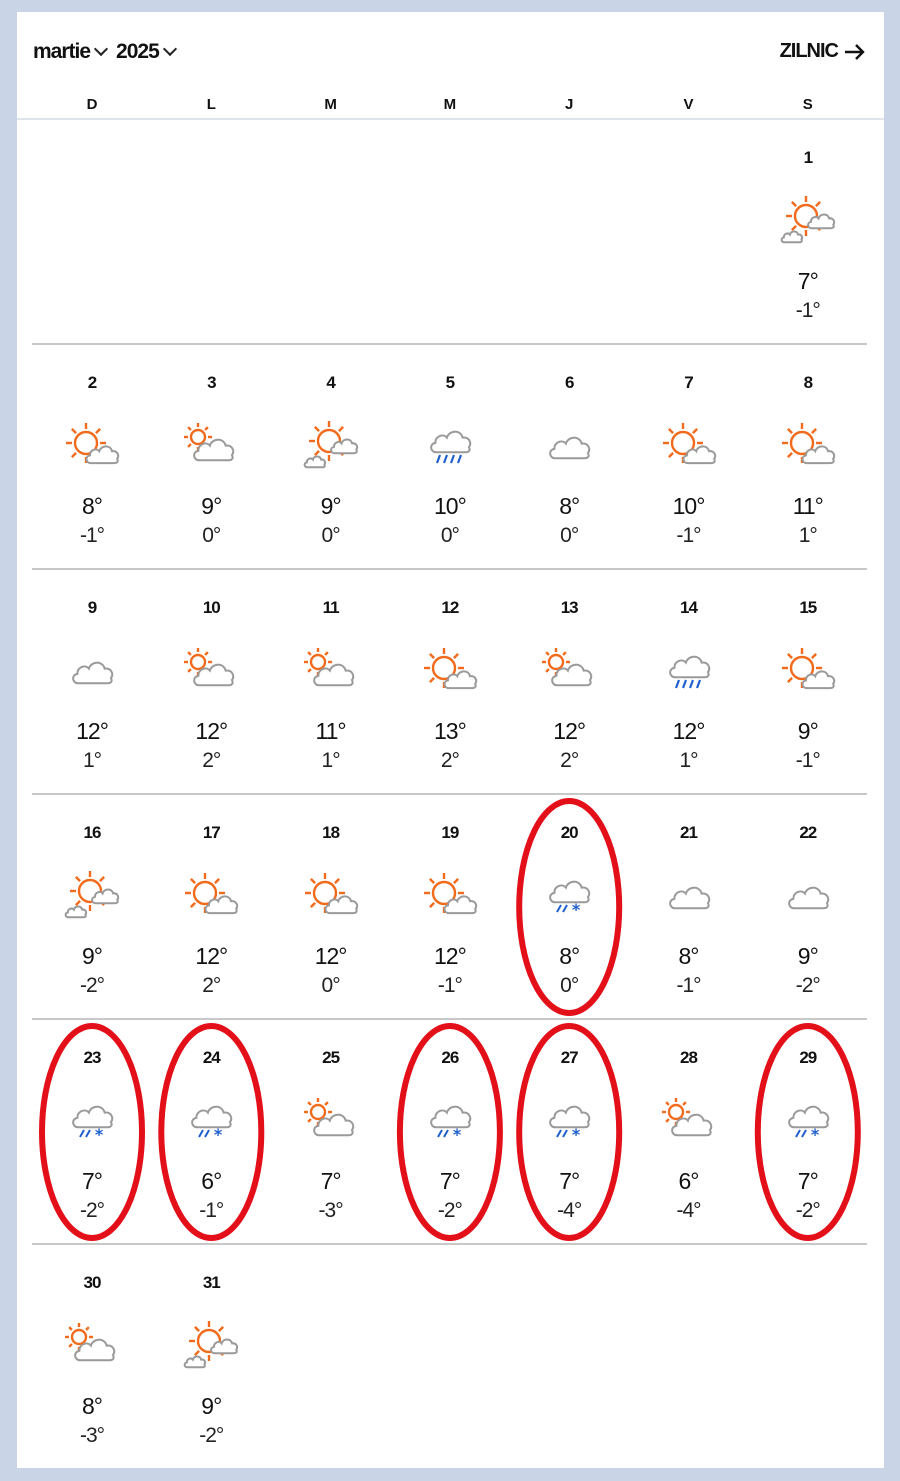 This screenshot has width=900, height=1481. What do you see at coordinates (331, 457) in the screenshot?
I see `day-cell: 4 9° 0°` at bounding box center [331, 457].